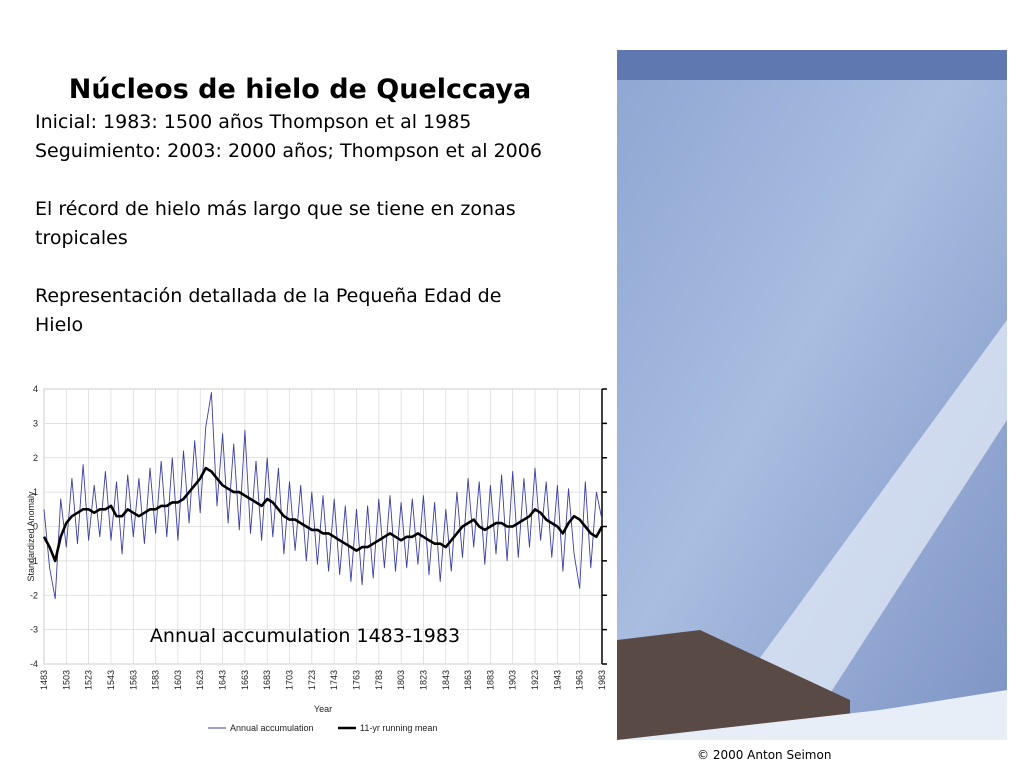 The height and width of the screenshot is (768, 1024). I want to click on x-tick-label: 1623, so click(200, 680).